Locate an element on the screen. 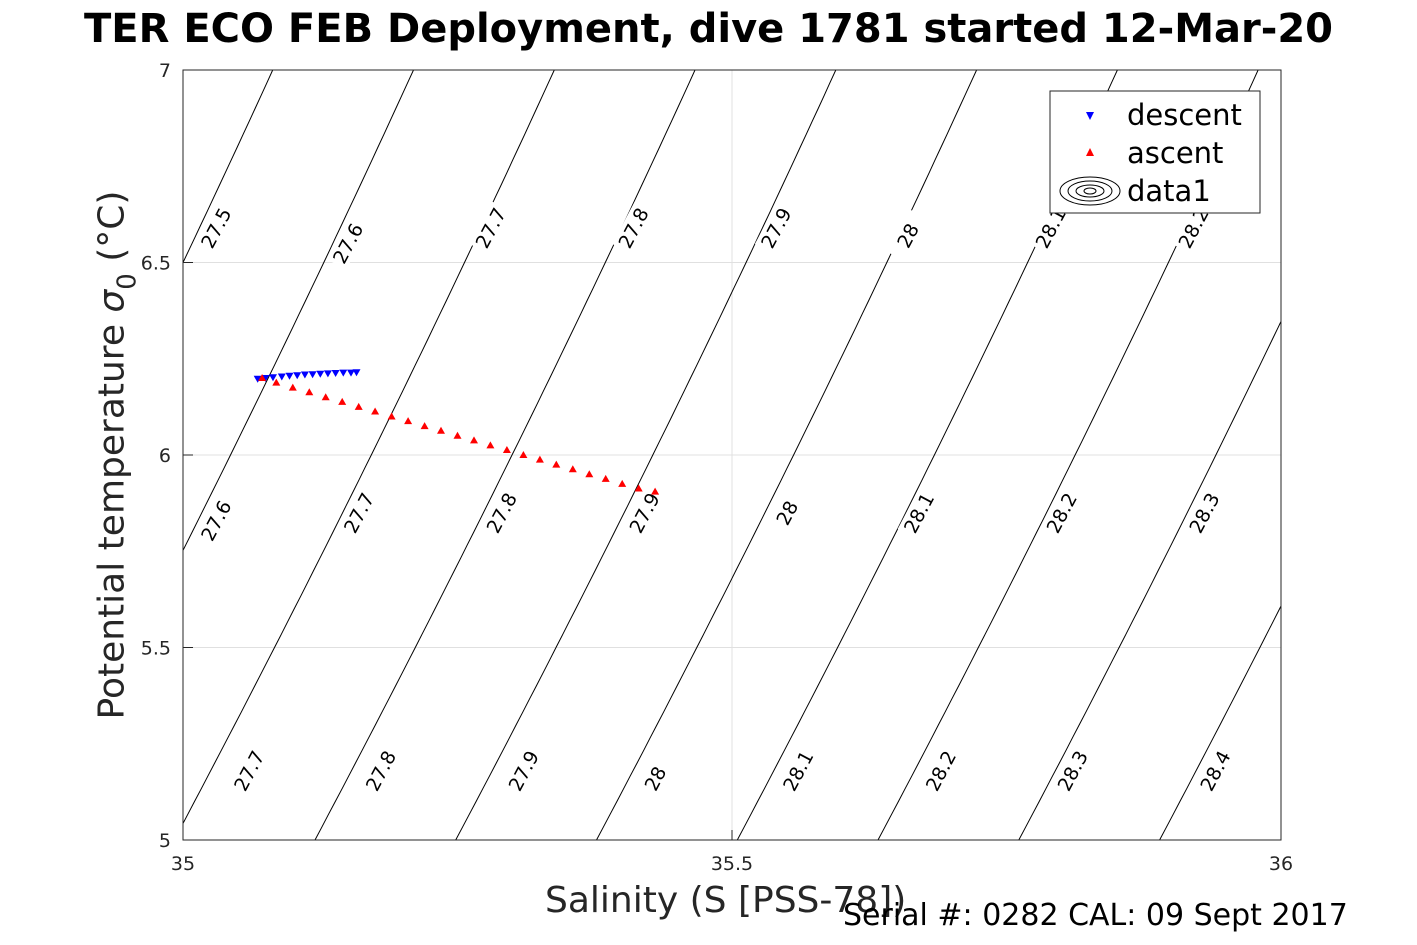 The height and width of the screenshot is (945, 1417). x-axis-label: Salinity (S [PSS-78]) is located at coordinates (726, 900).